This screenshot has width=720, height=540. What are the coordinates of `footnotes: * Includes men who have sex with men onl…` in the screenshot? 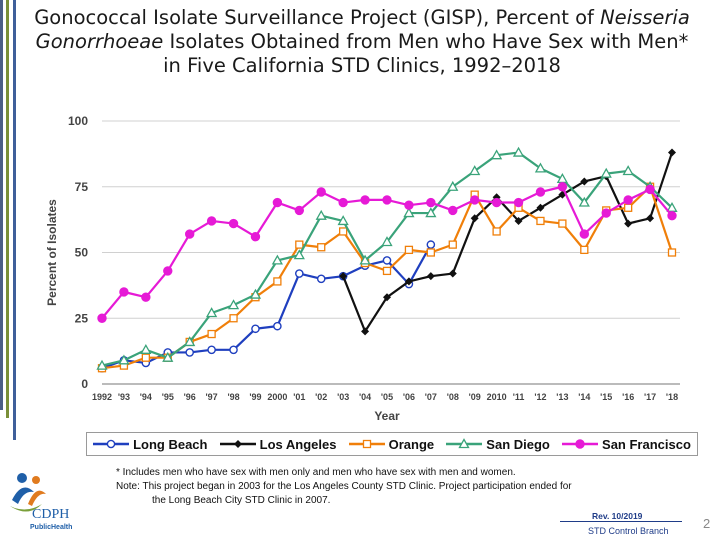 It's located at (396, 487).